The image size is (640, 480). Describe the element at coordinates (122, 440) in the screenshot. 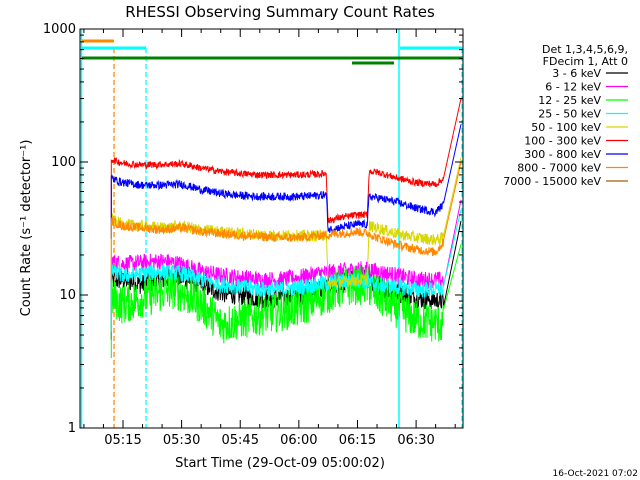

I see `x-tick-label: 05:15` at that location.